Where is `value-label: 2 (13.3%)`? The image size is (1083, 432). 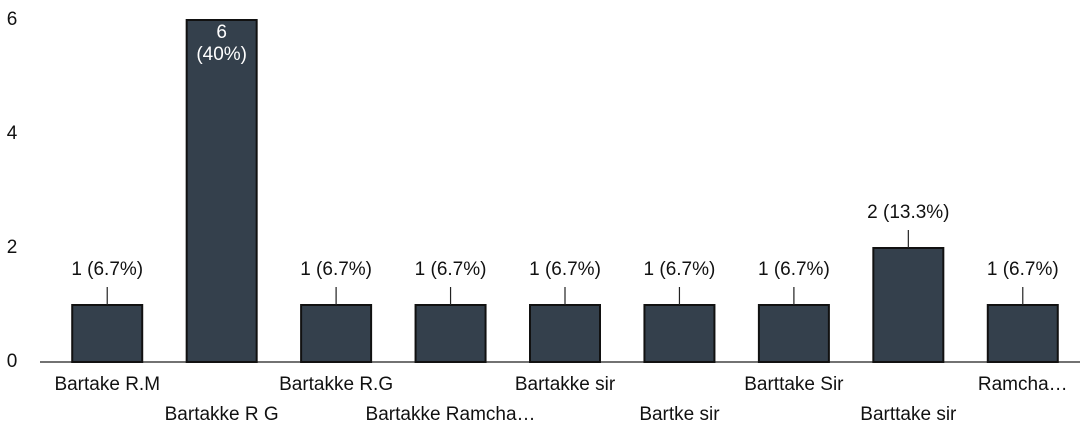 value-label: 2 (13.3%) is located at coordinates (908, 212).